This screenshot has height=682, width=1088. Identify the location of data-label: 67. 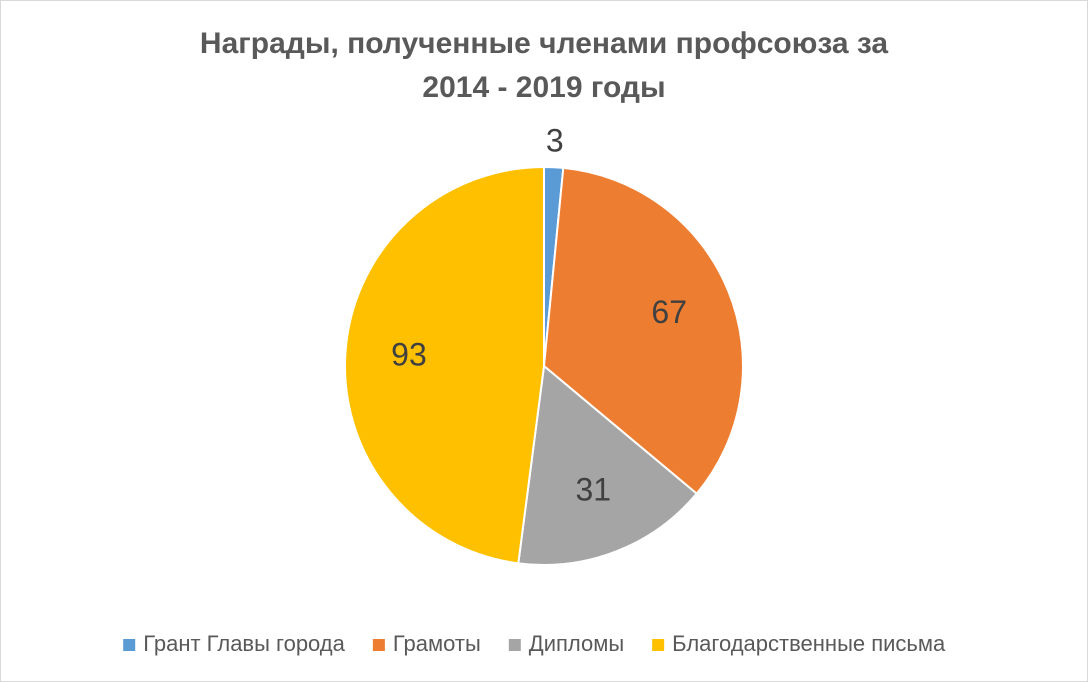
(669, 312).